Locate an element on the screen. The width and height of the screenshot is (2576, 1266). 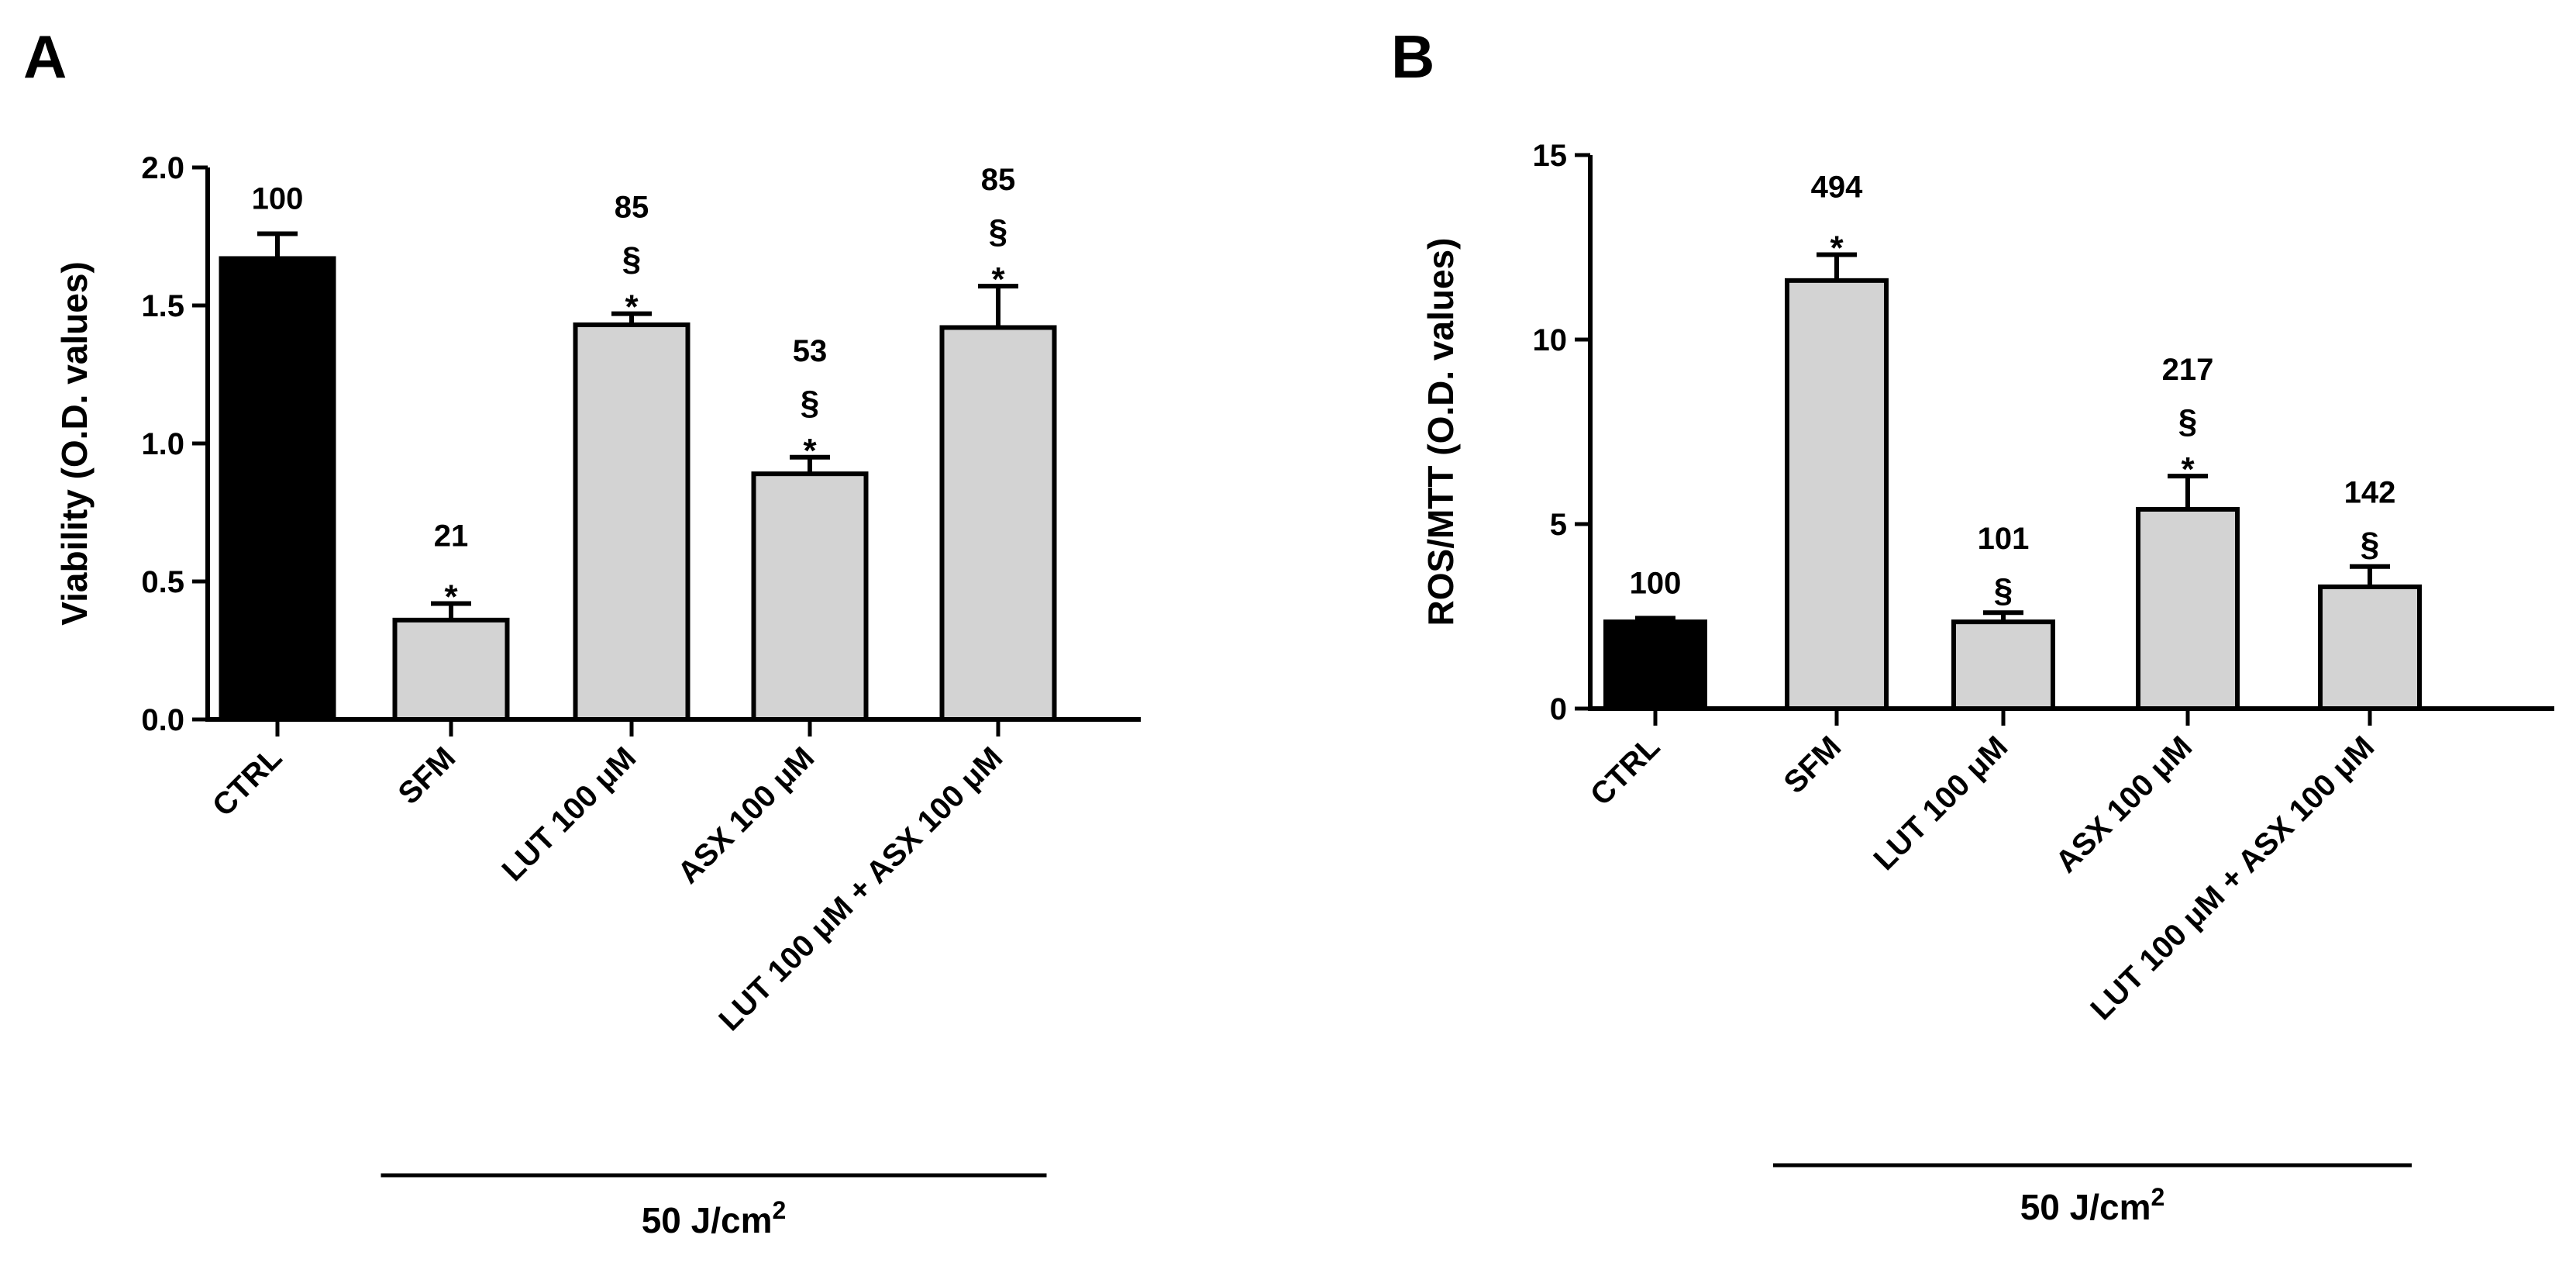
panel-a-category-label: LUT 100 μM is located at coordinates (568, 814).